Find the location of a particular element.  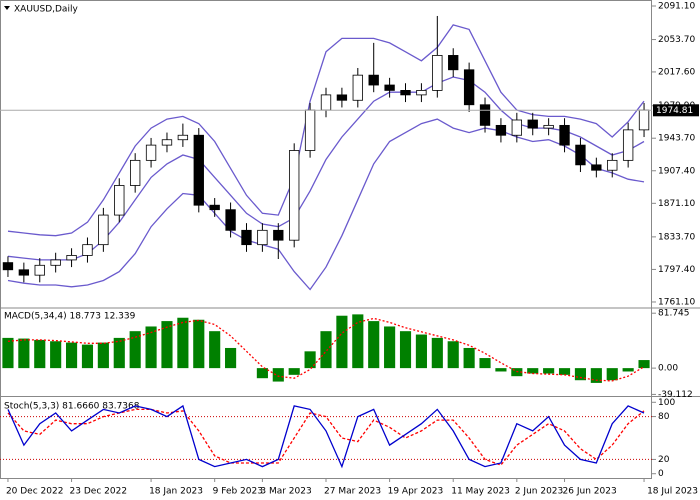

y-tick-label: 0 is located at coordinates (661, 474).